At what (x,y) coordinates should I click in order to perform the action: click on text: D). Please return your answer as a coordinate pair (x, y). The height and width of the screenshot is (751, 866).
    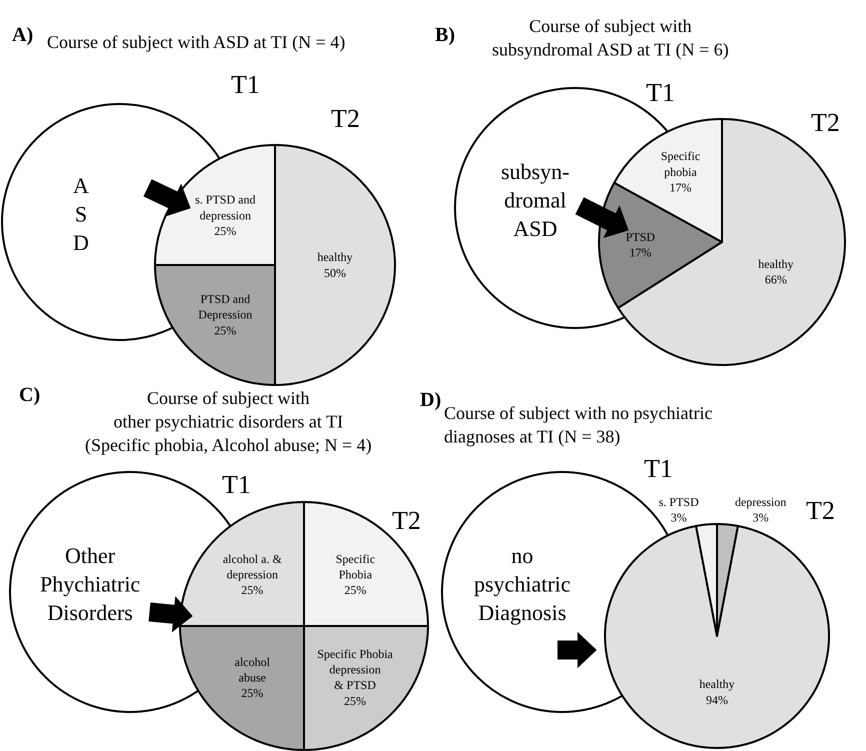
    Looking at the image, I should click on (431, 400).